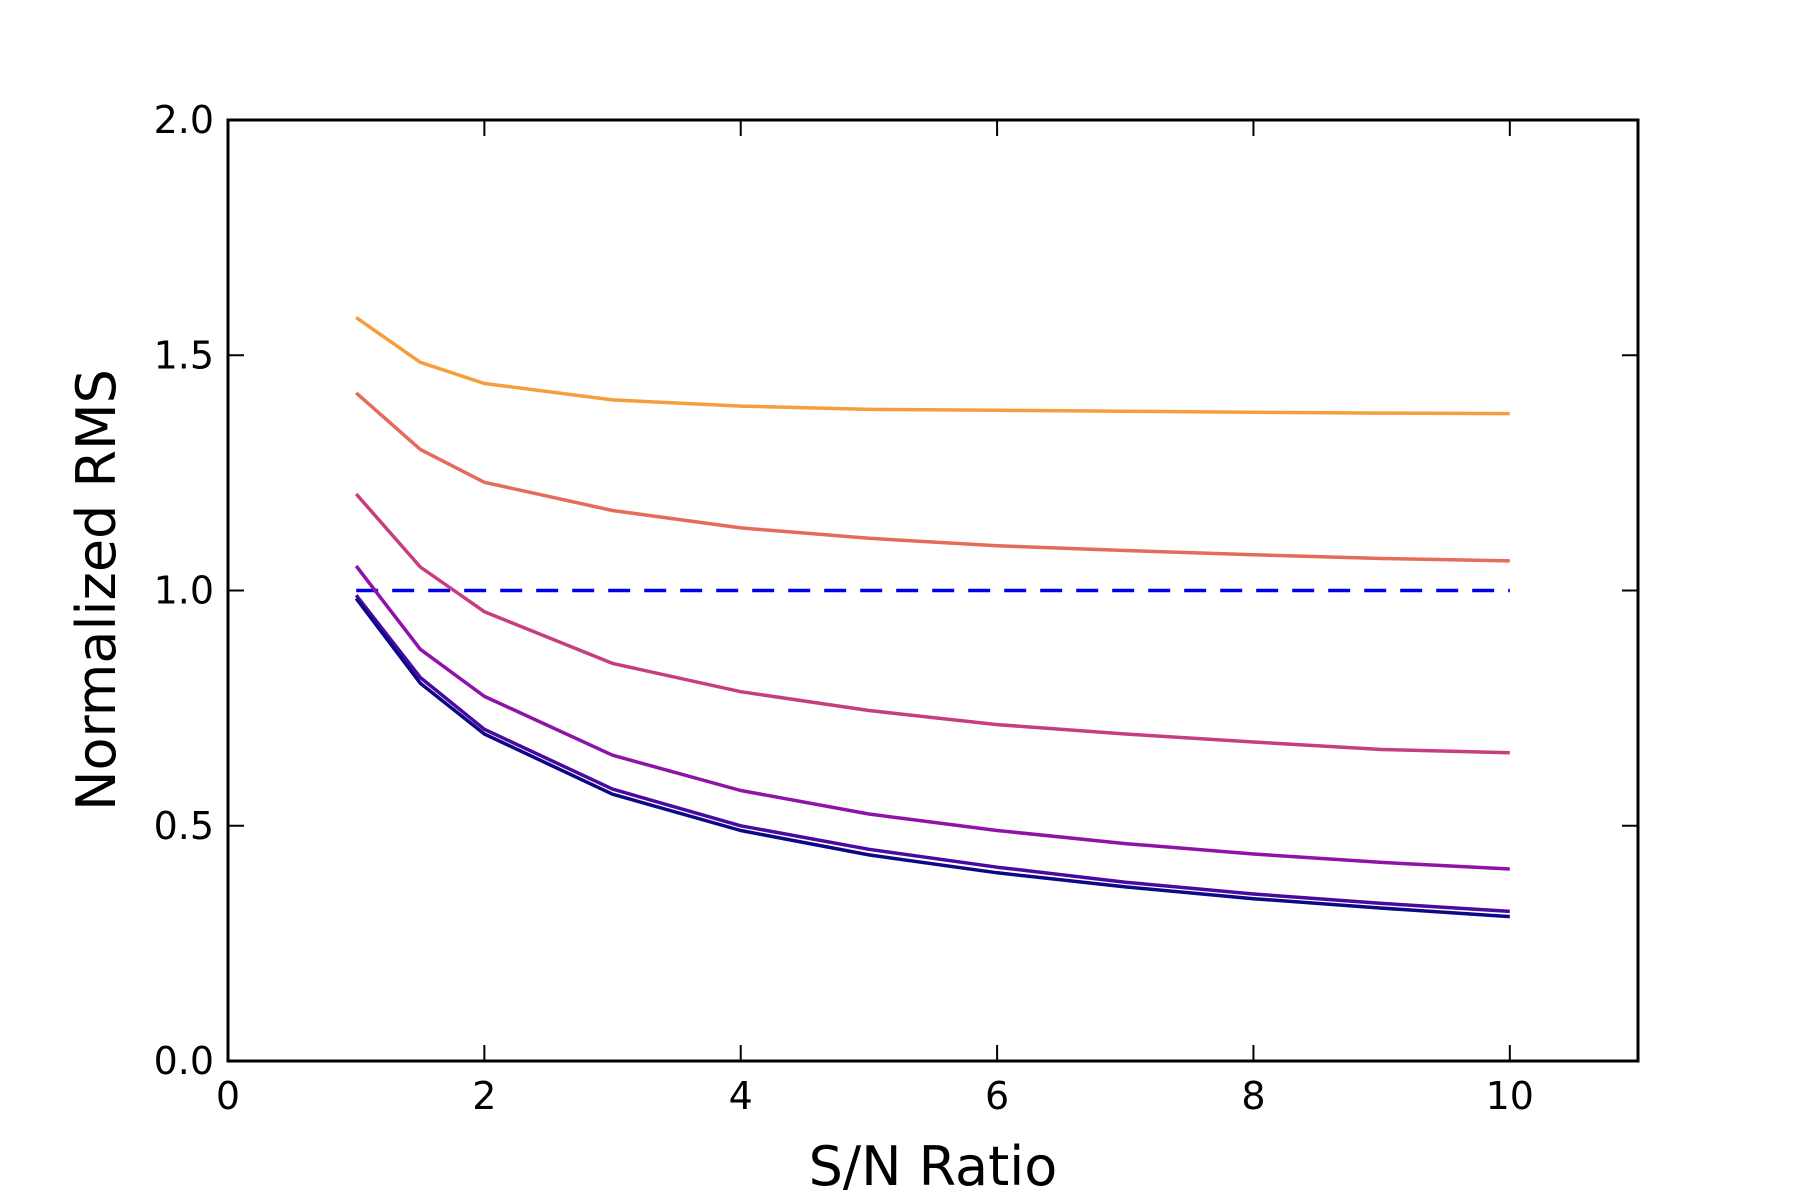  What do you see at coordinates (184, 120) in the screenshot?
I see `y-tick-label: 2.0` at bounding box center [184, 120].